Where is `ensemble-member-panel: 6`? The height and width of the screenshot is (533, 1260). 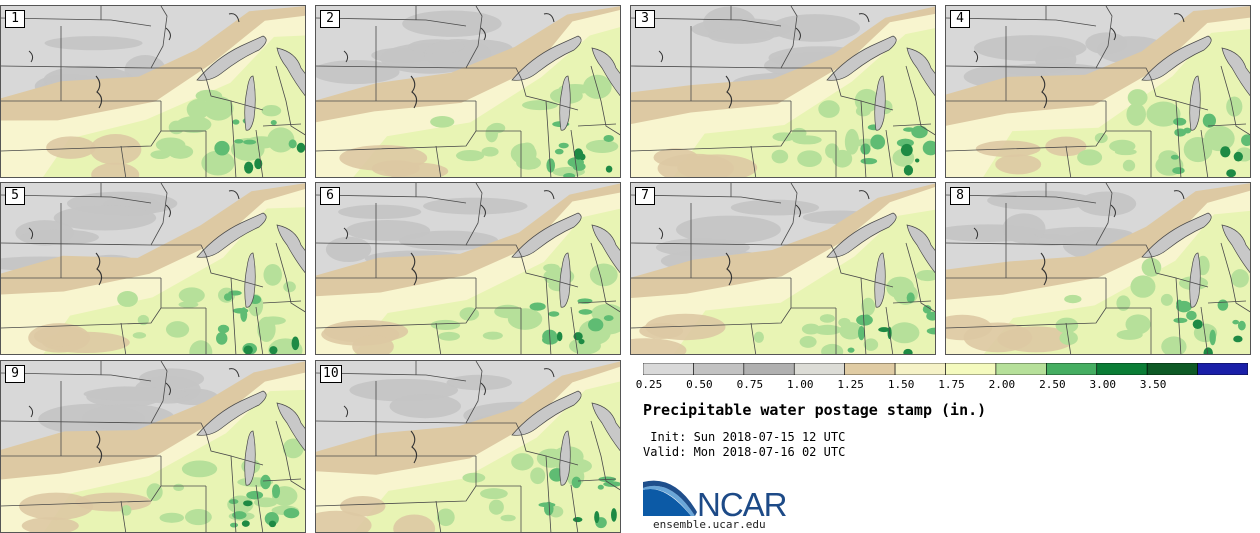
ensemble-member-panel: 6 is located at coordinates (468, 268).